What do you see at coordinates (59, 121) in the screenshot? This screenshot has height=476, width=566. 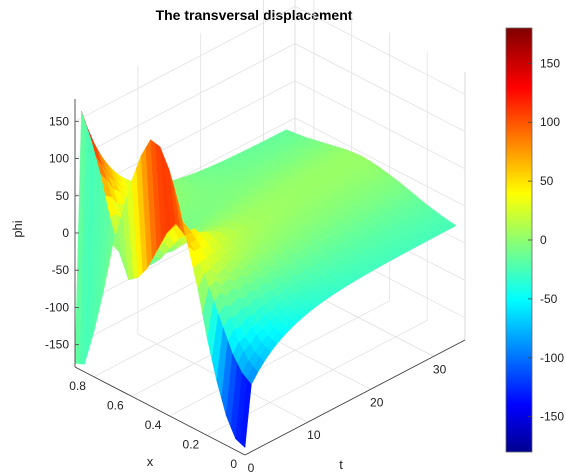 I see `z-tick-label: 150` at bounding box center [59, 121].